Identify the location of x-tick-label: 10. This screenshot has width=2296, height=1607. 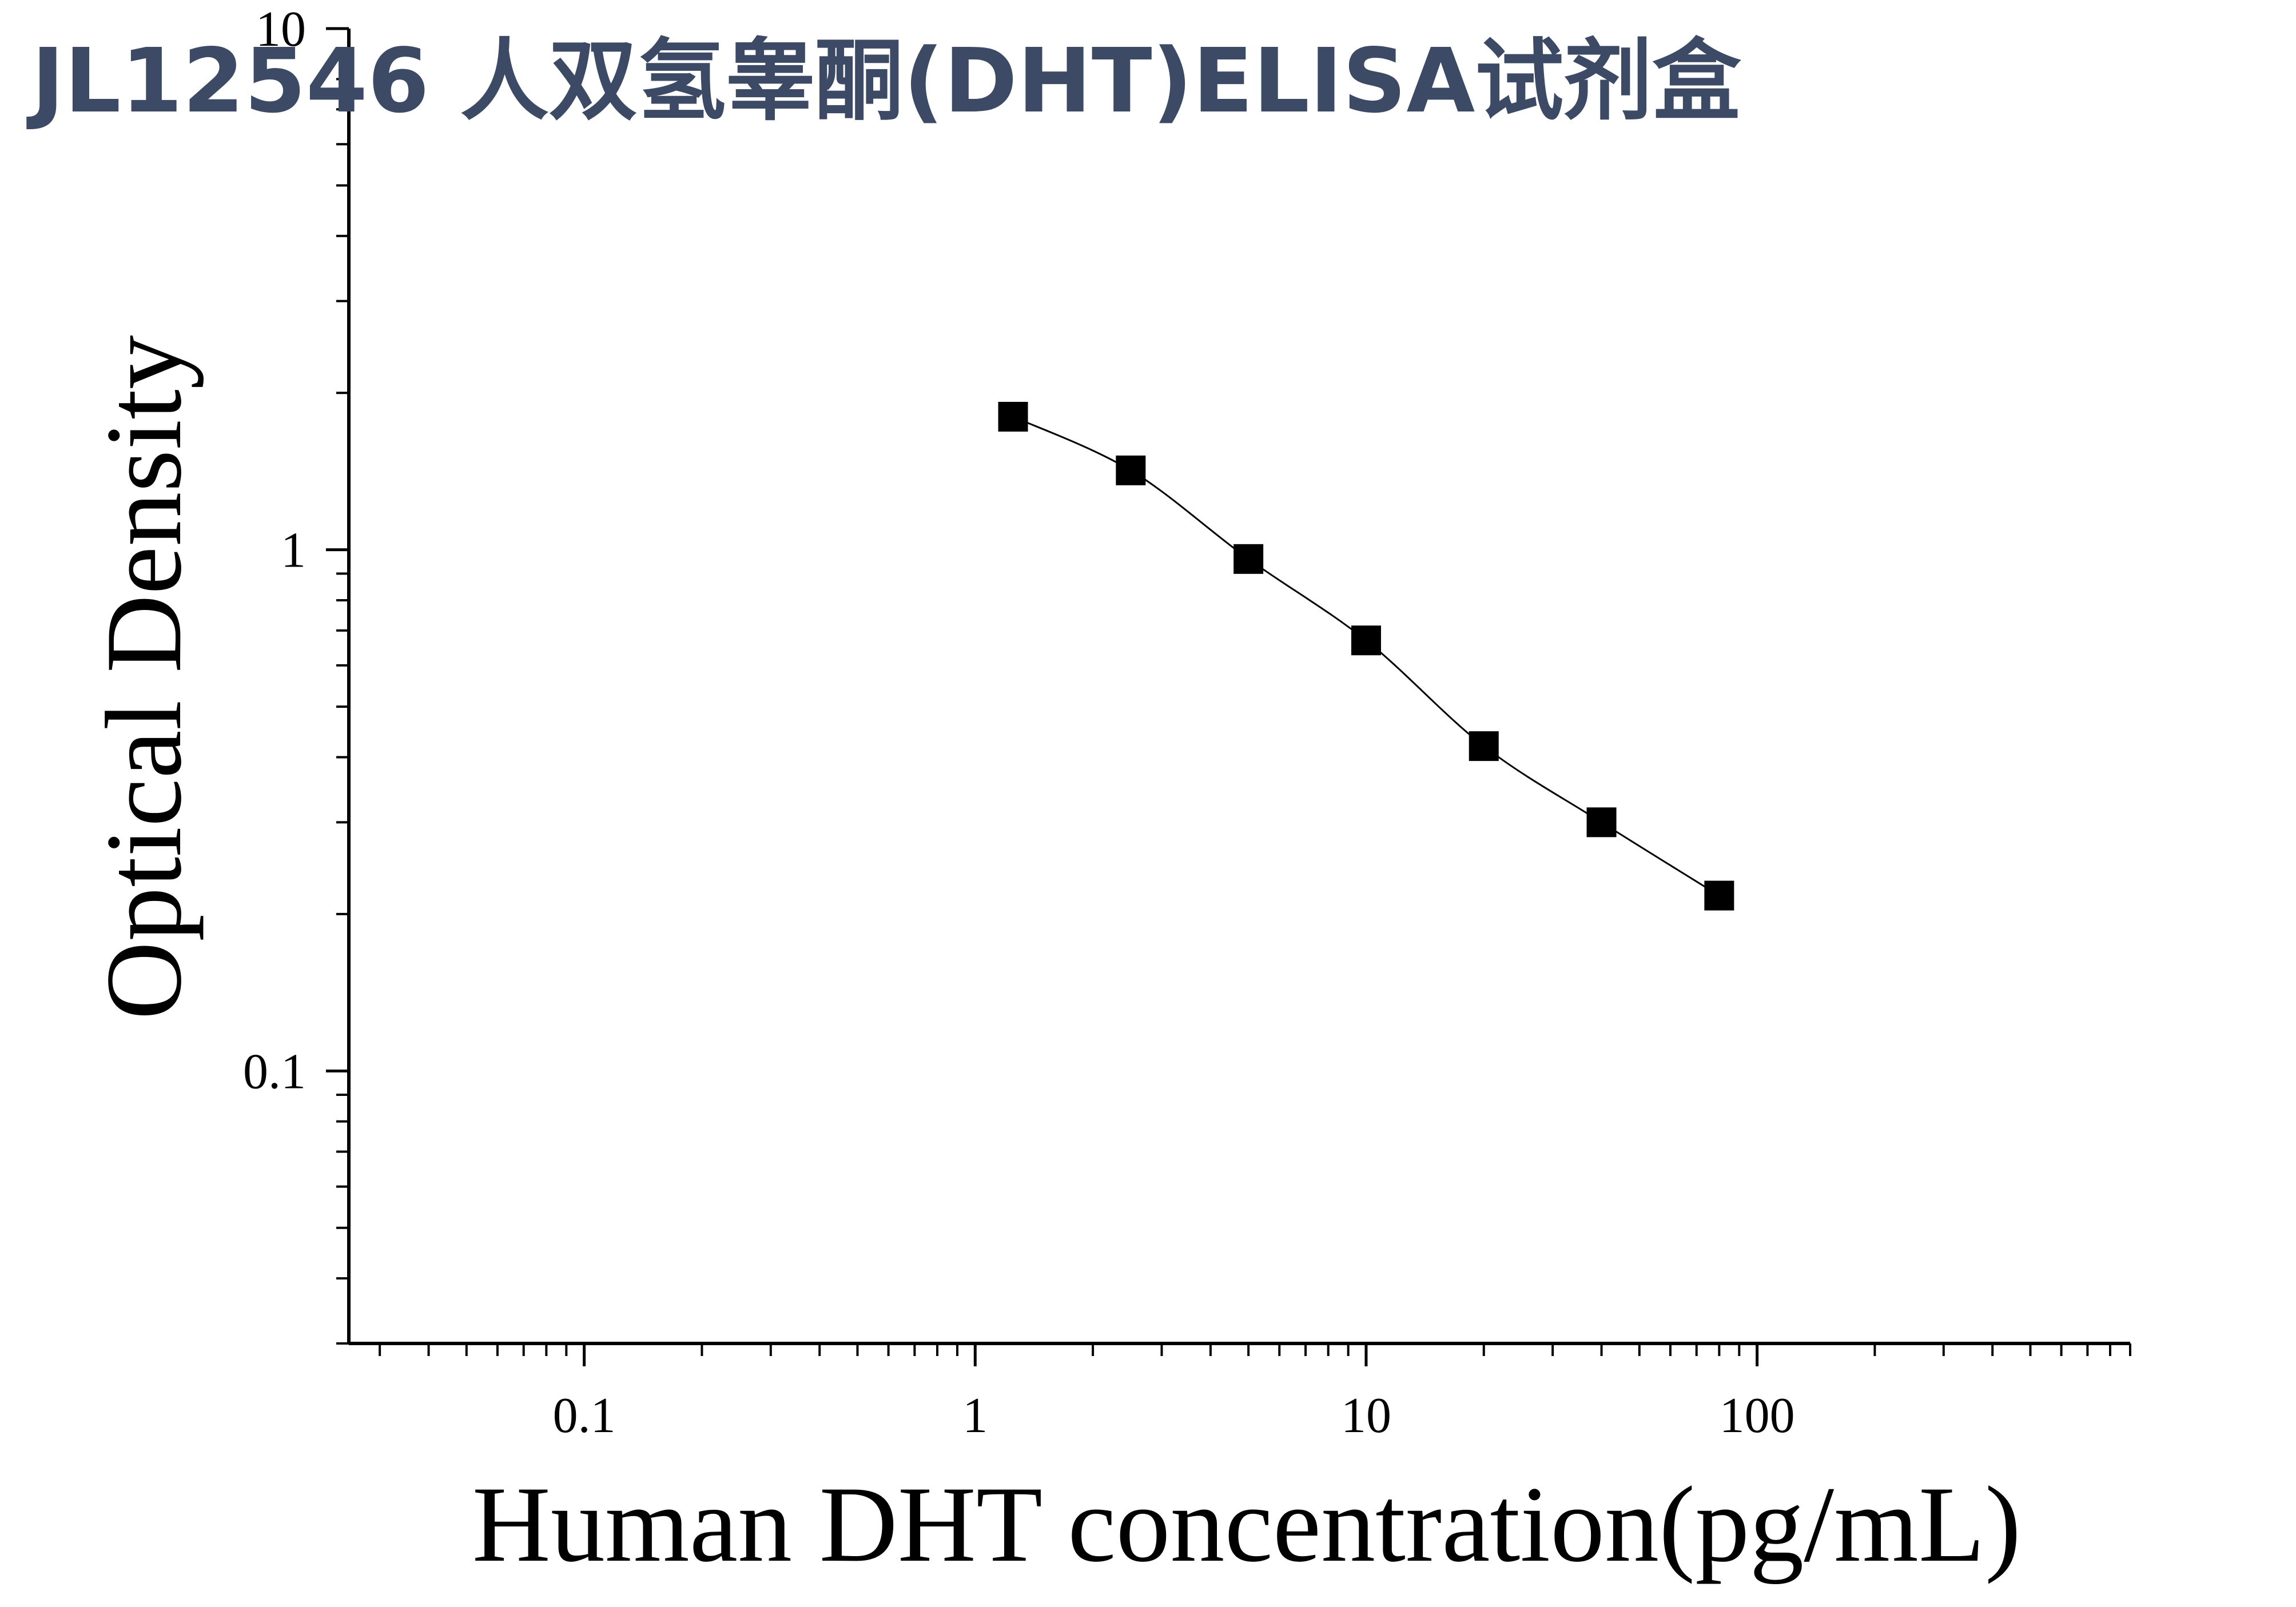
(1366, 1415).